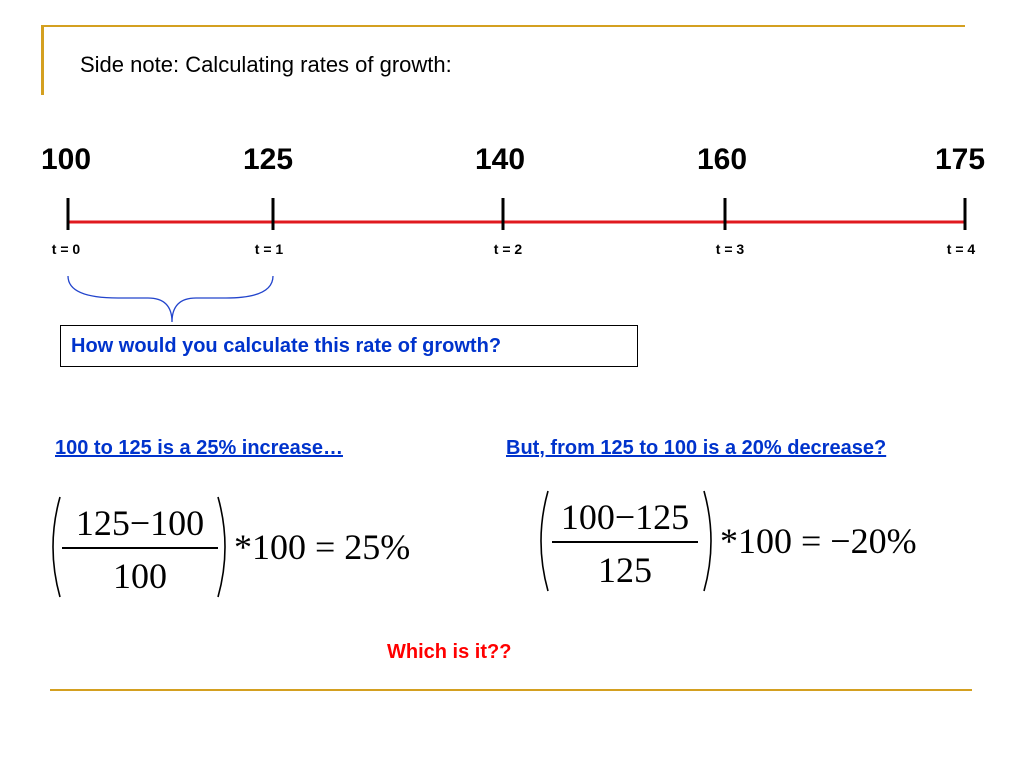 Image resolution: width=1024 pixels, height=768 pixels. What do you see at coordinates (511, 690) in the screenshot?
I see `frame-bottom-rule` at bounding box center [511, 690].